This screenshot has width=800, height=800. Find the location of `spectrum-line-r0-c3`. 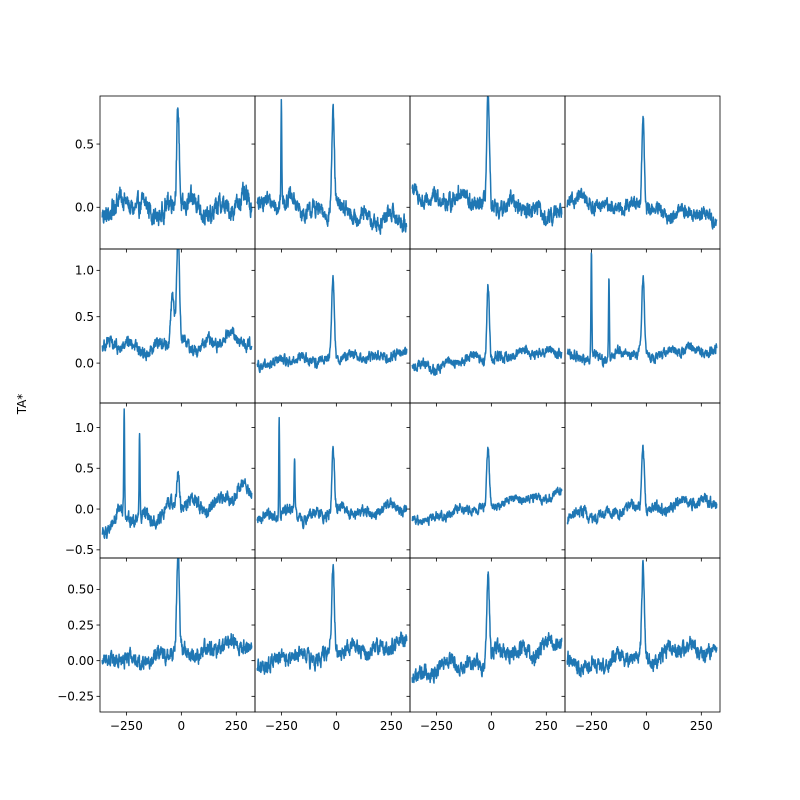

spectrum-line-r0-c3 is located at coordinates (642, 172).